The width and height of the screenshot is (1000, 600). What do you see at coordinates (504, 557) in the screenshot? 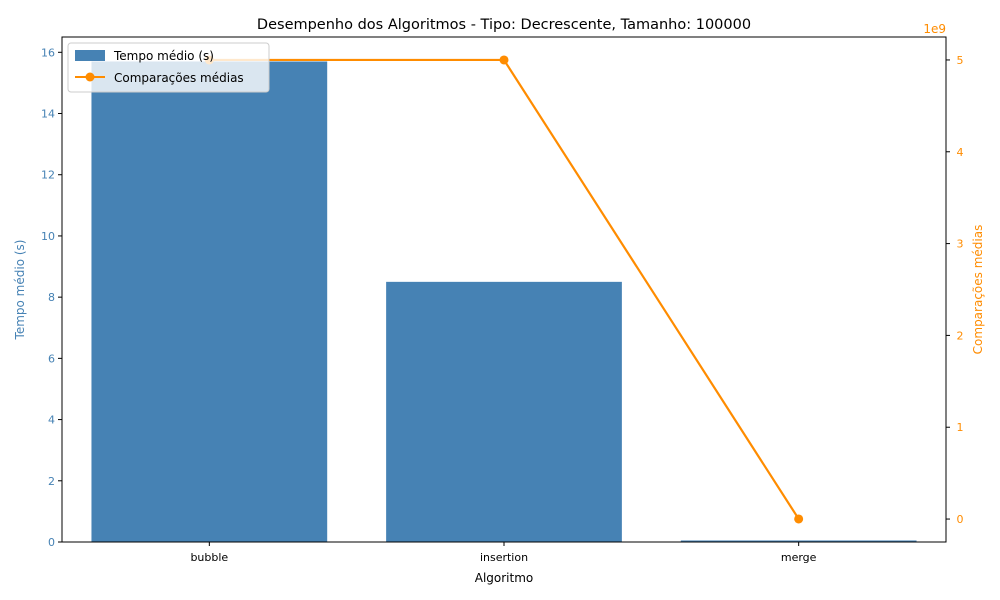
I see `x-tick-label: insertion` at bounding box center [504, 557].